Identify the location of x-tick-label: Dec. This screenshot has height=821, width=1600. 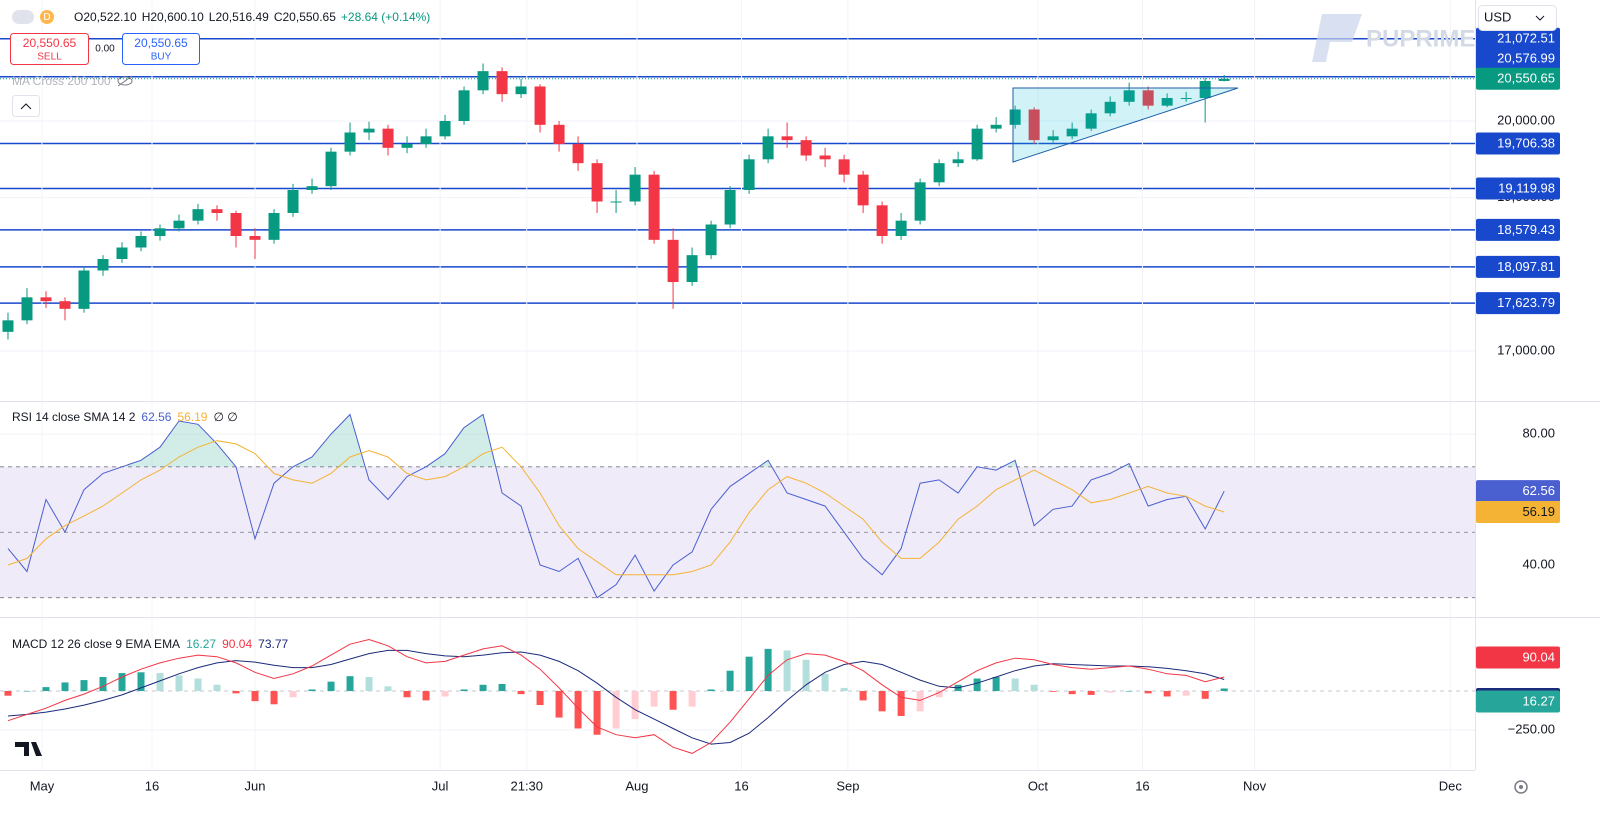
(1451, 785).